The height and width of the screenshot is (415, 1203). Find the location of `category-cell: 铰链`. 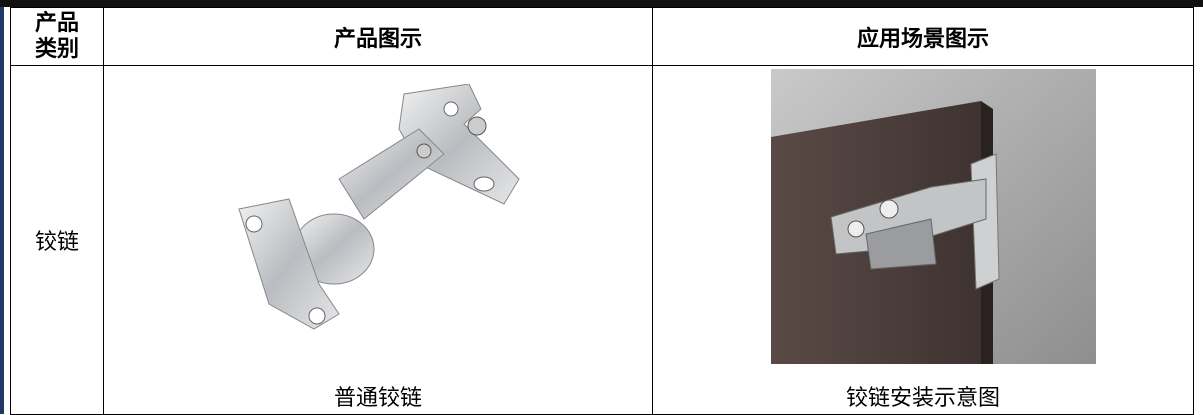

category-cell: 铰链 is located at coordinates (57, 240).